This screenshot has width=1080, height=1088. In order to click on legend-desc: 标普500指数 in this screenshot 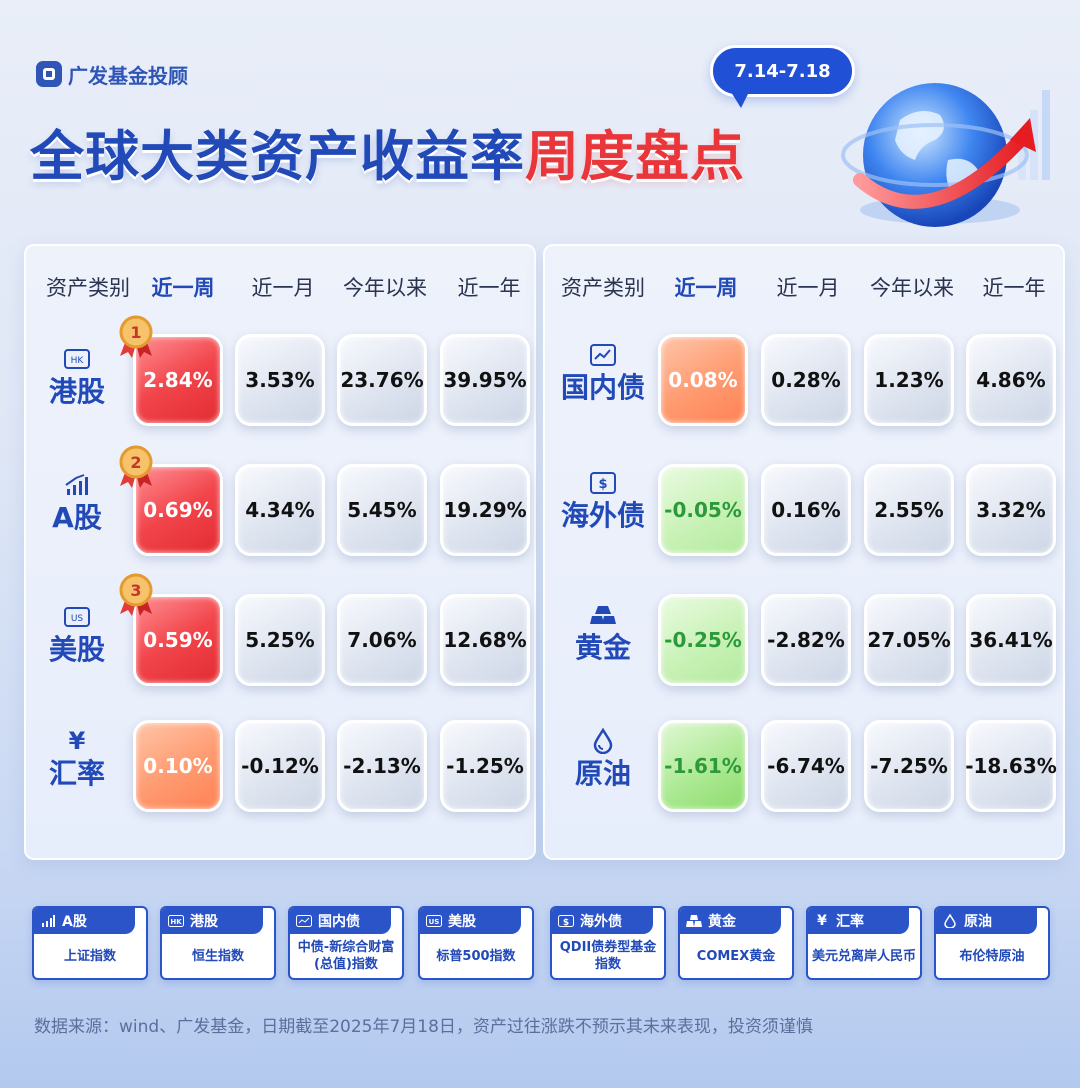, I will do `click(476, 956)`.